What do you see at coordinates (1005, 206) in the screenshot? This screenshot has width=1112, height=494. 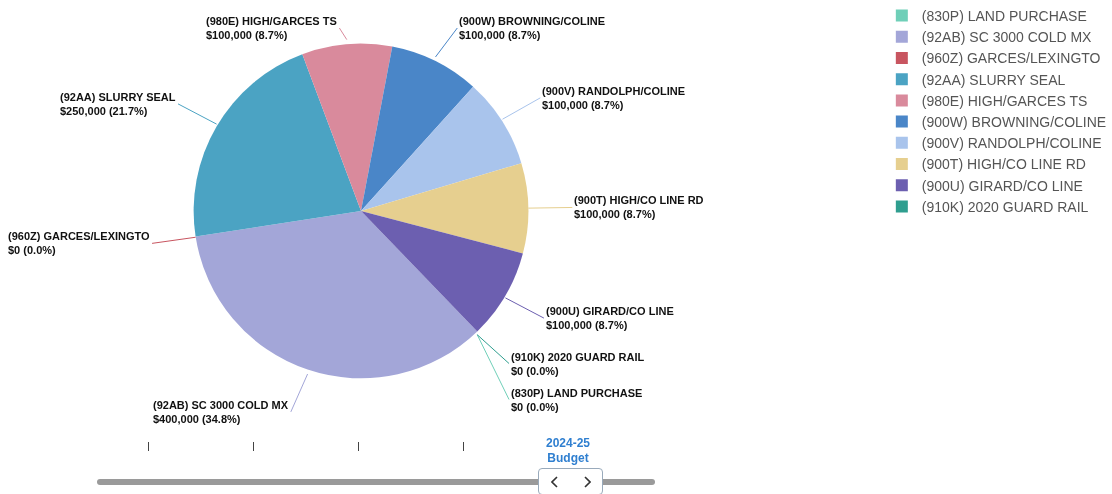 I see `legend-label: (910K) 2020 GUARD RAIL` at bounding box center [1005, 206].